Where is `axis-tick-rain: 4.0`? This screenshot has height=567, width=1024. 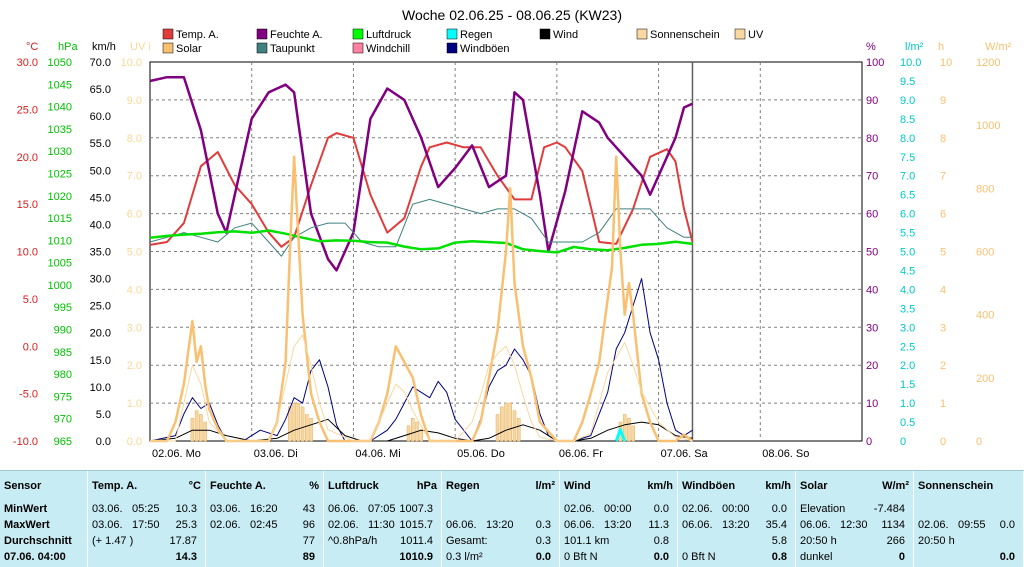 axis-tick-rain: 4.0 is located at coordinates (907, 290).